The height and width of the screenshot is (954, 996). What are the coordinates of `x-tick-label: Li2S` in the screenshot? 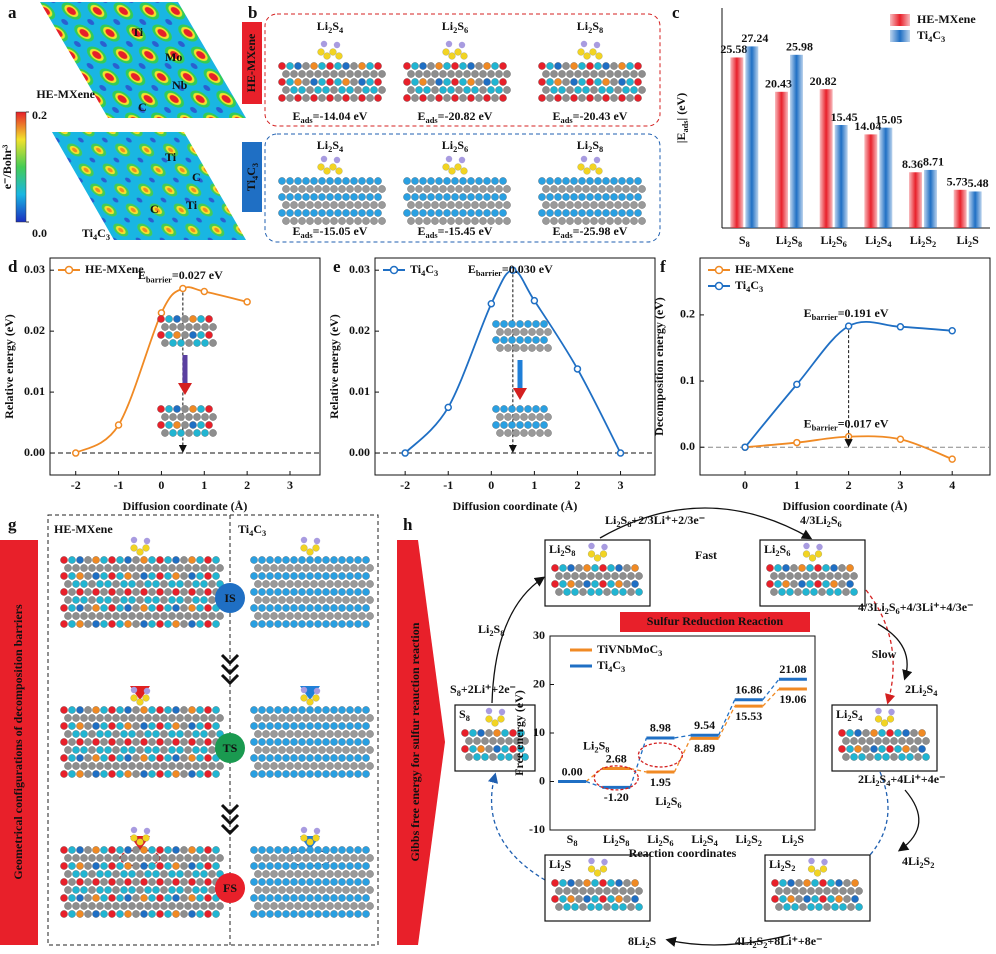 It's located at (793, 840).